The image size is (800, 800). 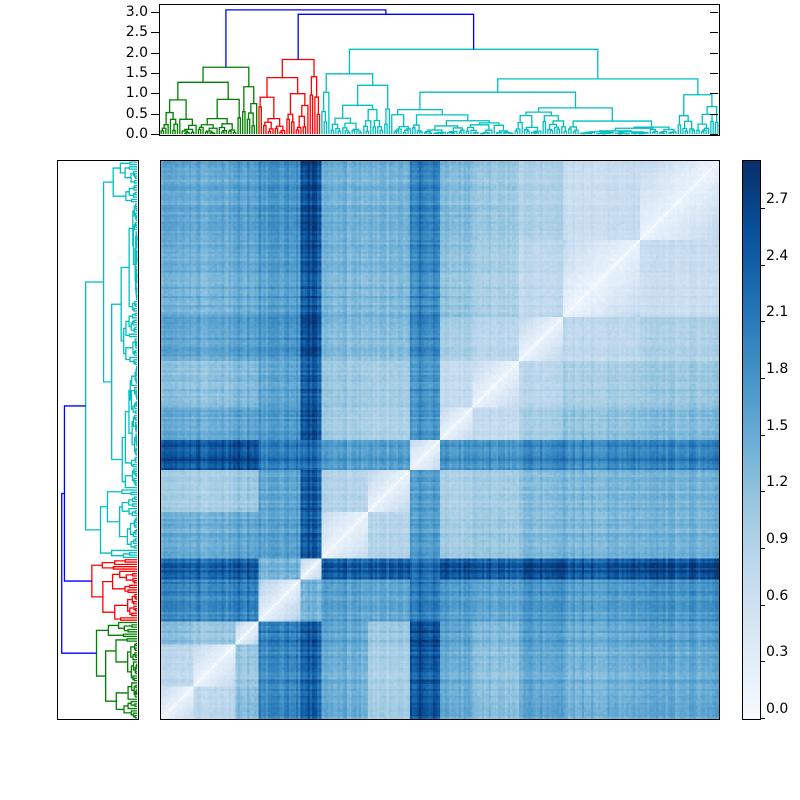 I want to click on top-dendrogram, so click(x=439, y=72).